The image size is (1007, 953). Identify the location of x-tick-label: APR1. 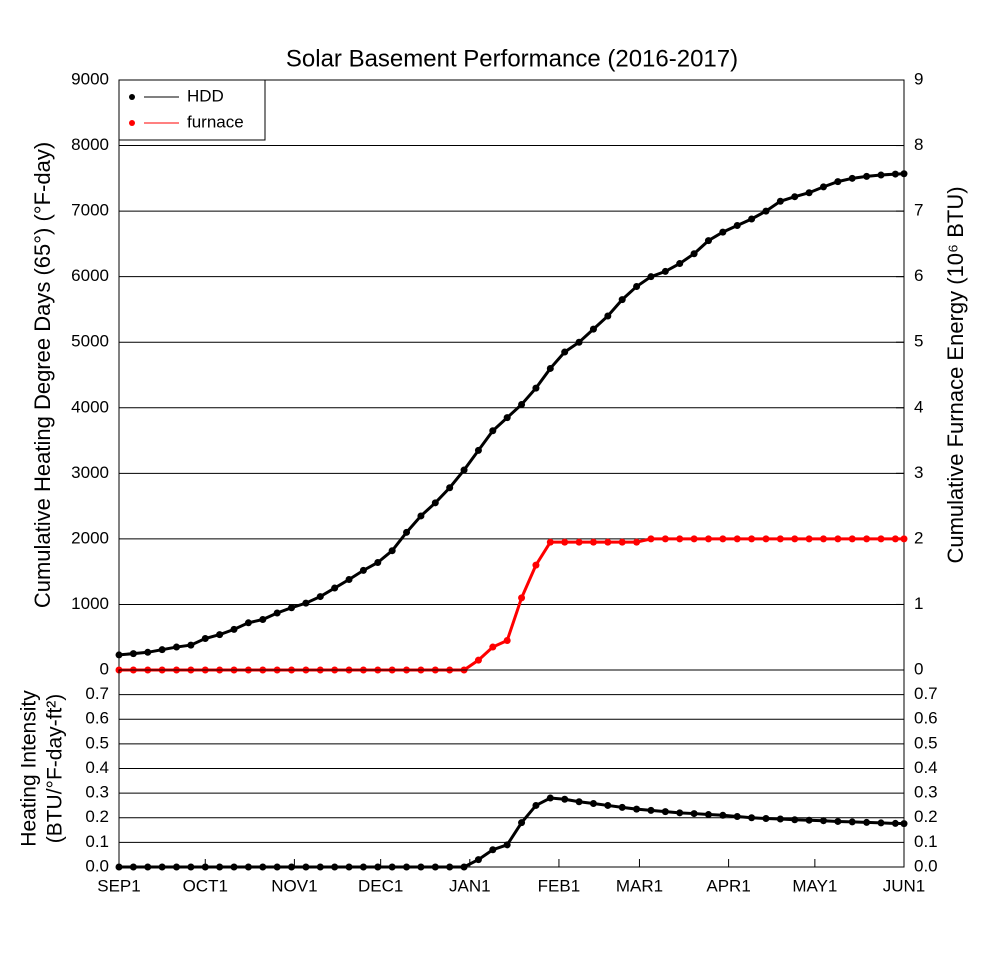
(728, 885).